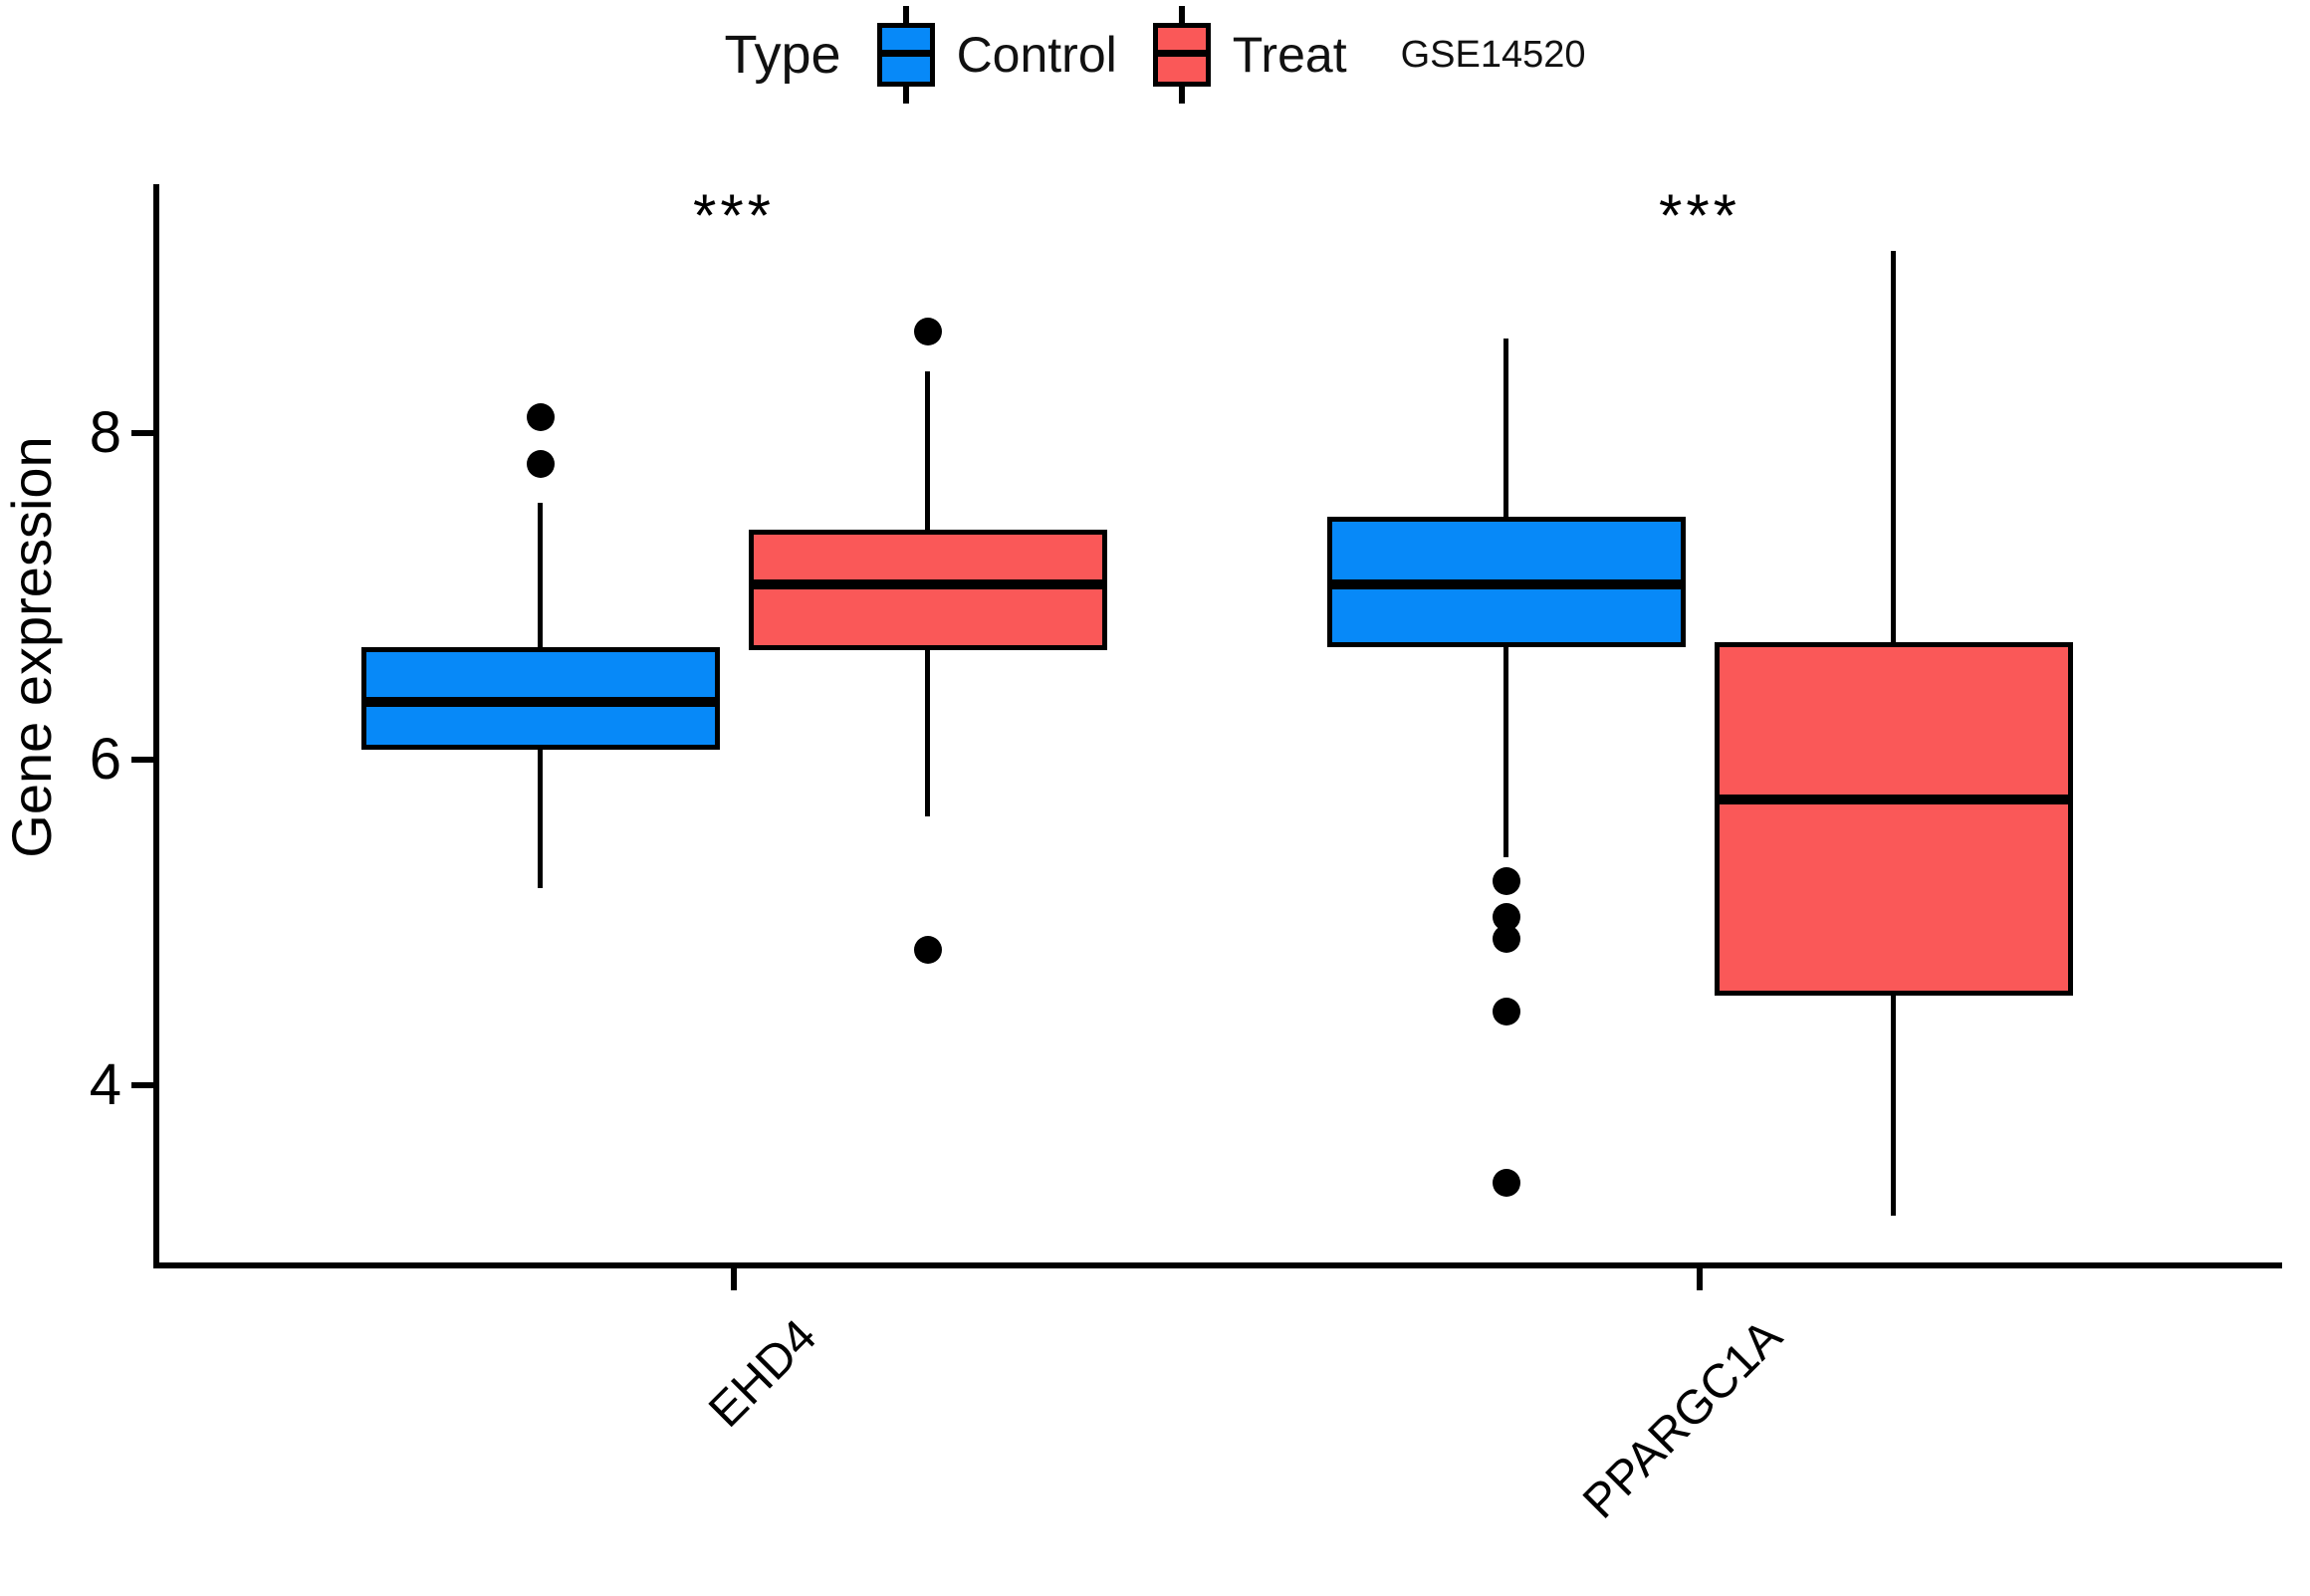 The width and height of the screenshot is (2310, 1596). What do you see at coordinates (156, 726) in the screenshot?
I see `y-axis-line` at bounding box center [156, 726].